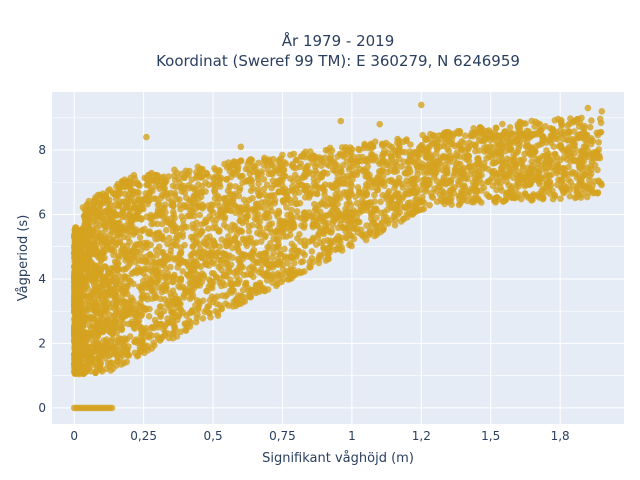 This screenshot has height=480, width=640. I want to click on x-tick-label: 1,5, so click(490, 436).